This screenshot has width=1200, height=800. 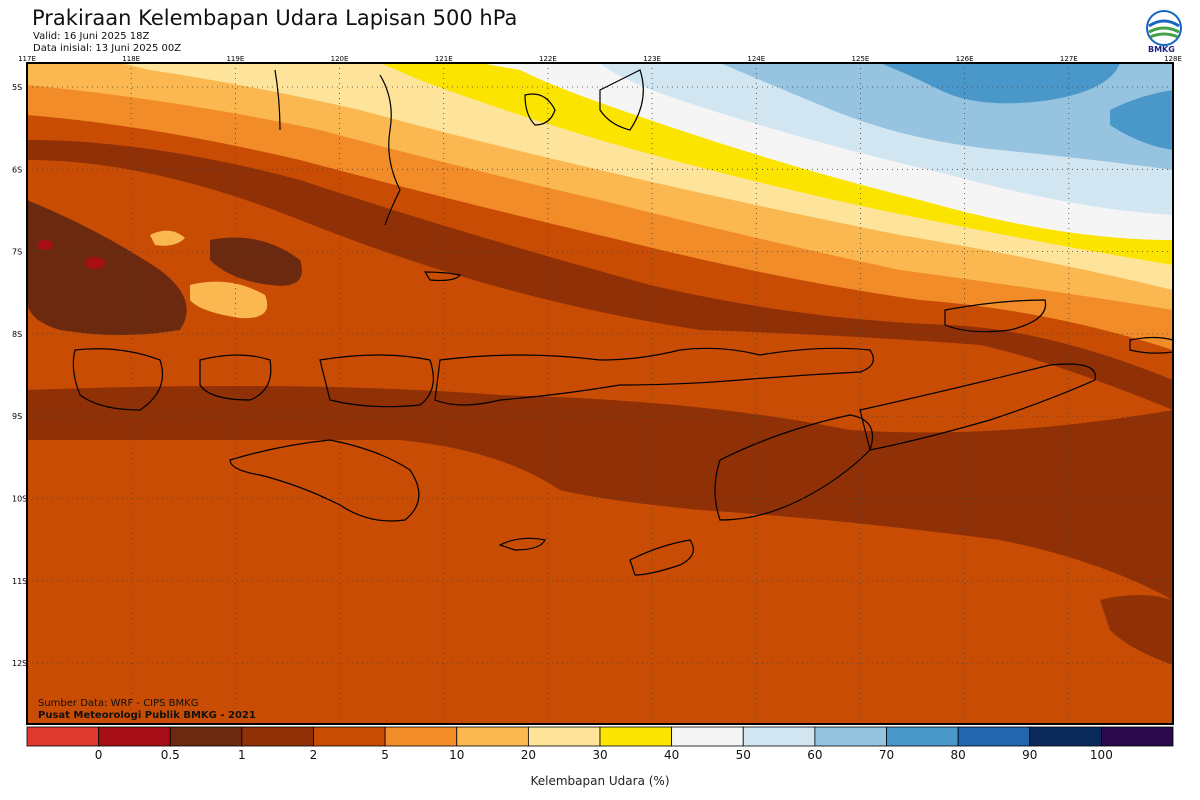 What do you see at coordinates (600, 781) in the screenshot?
I see `legend-title: Kelembapan Udara (%)` at bounding box center [600, 781].